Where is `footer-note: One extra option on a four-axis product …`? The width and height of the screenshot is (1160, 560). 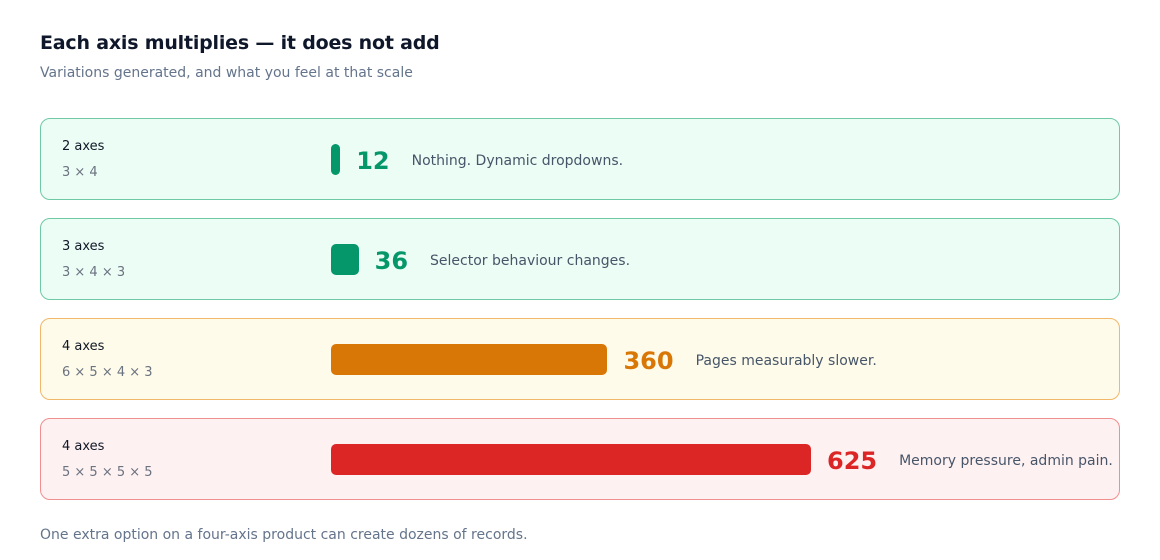 footer-note: One extra option on a four-axis product … is located at coordinates (284, 535).